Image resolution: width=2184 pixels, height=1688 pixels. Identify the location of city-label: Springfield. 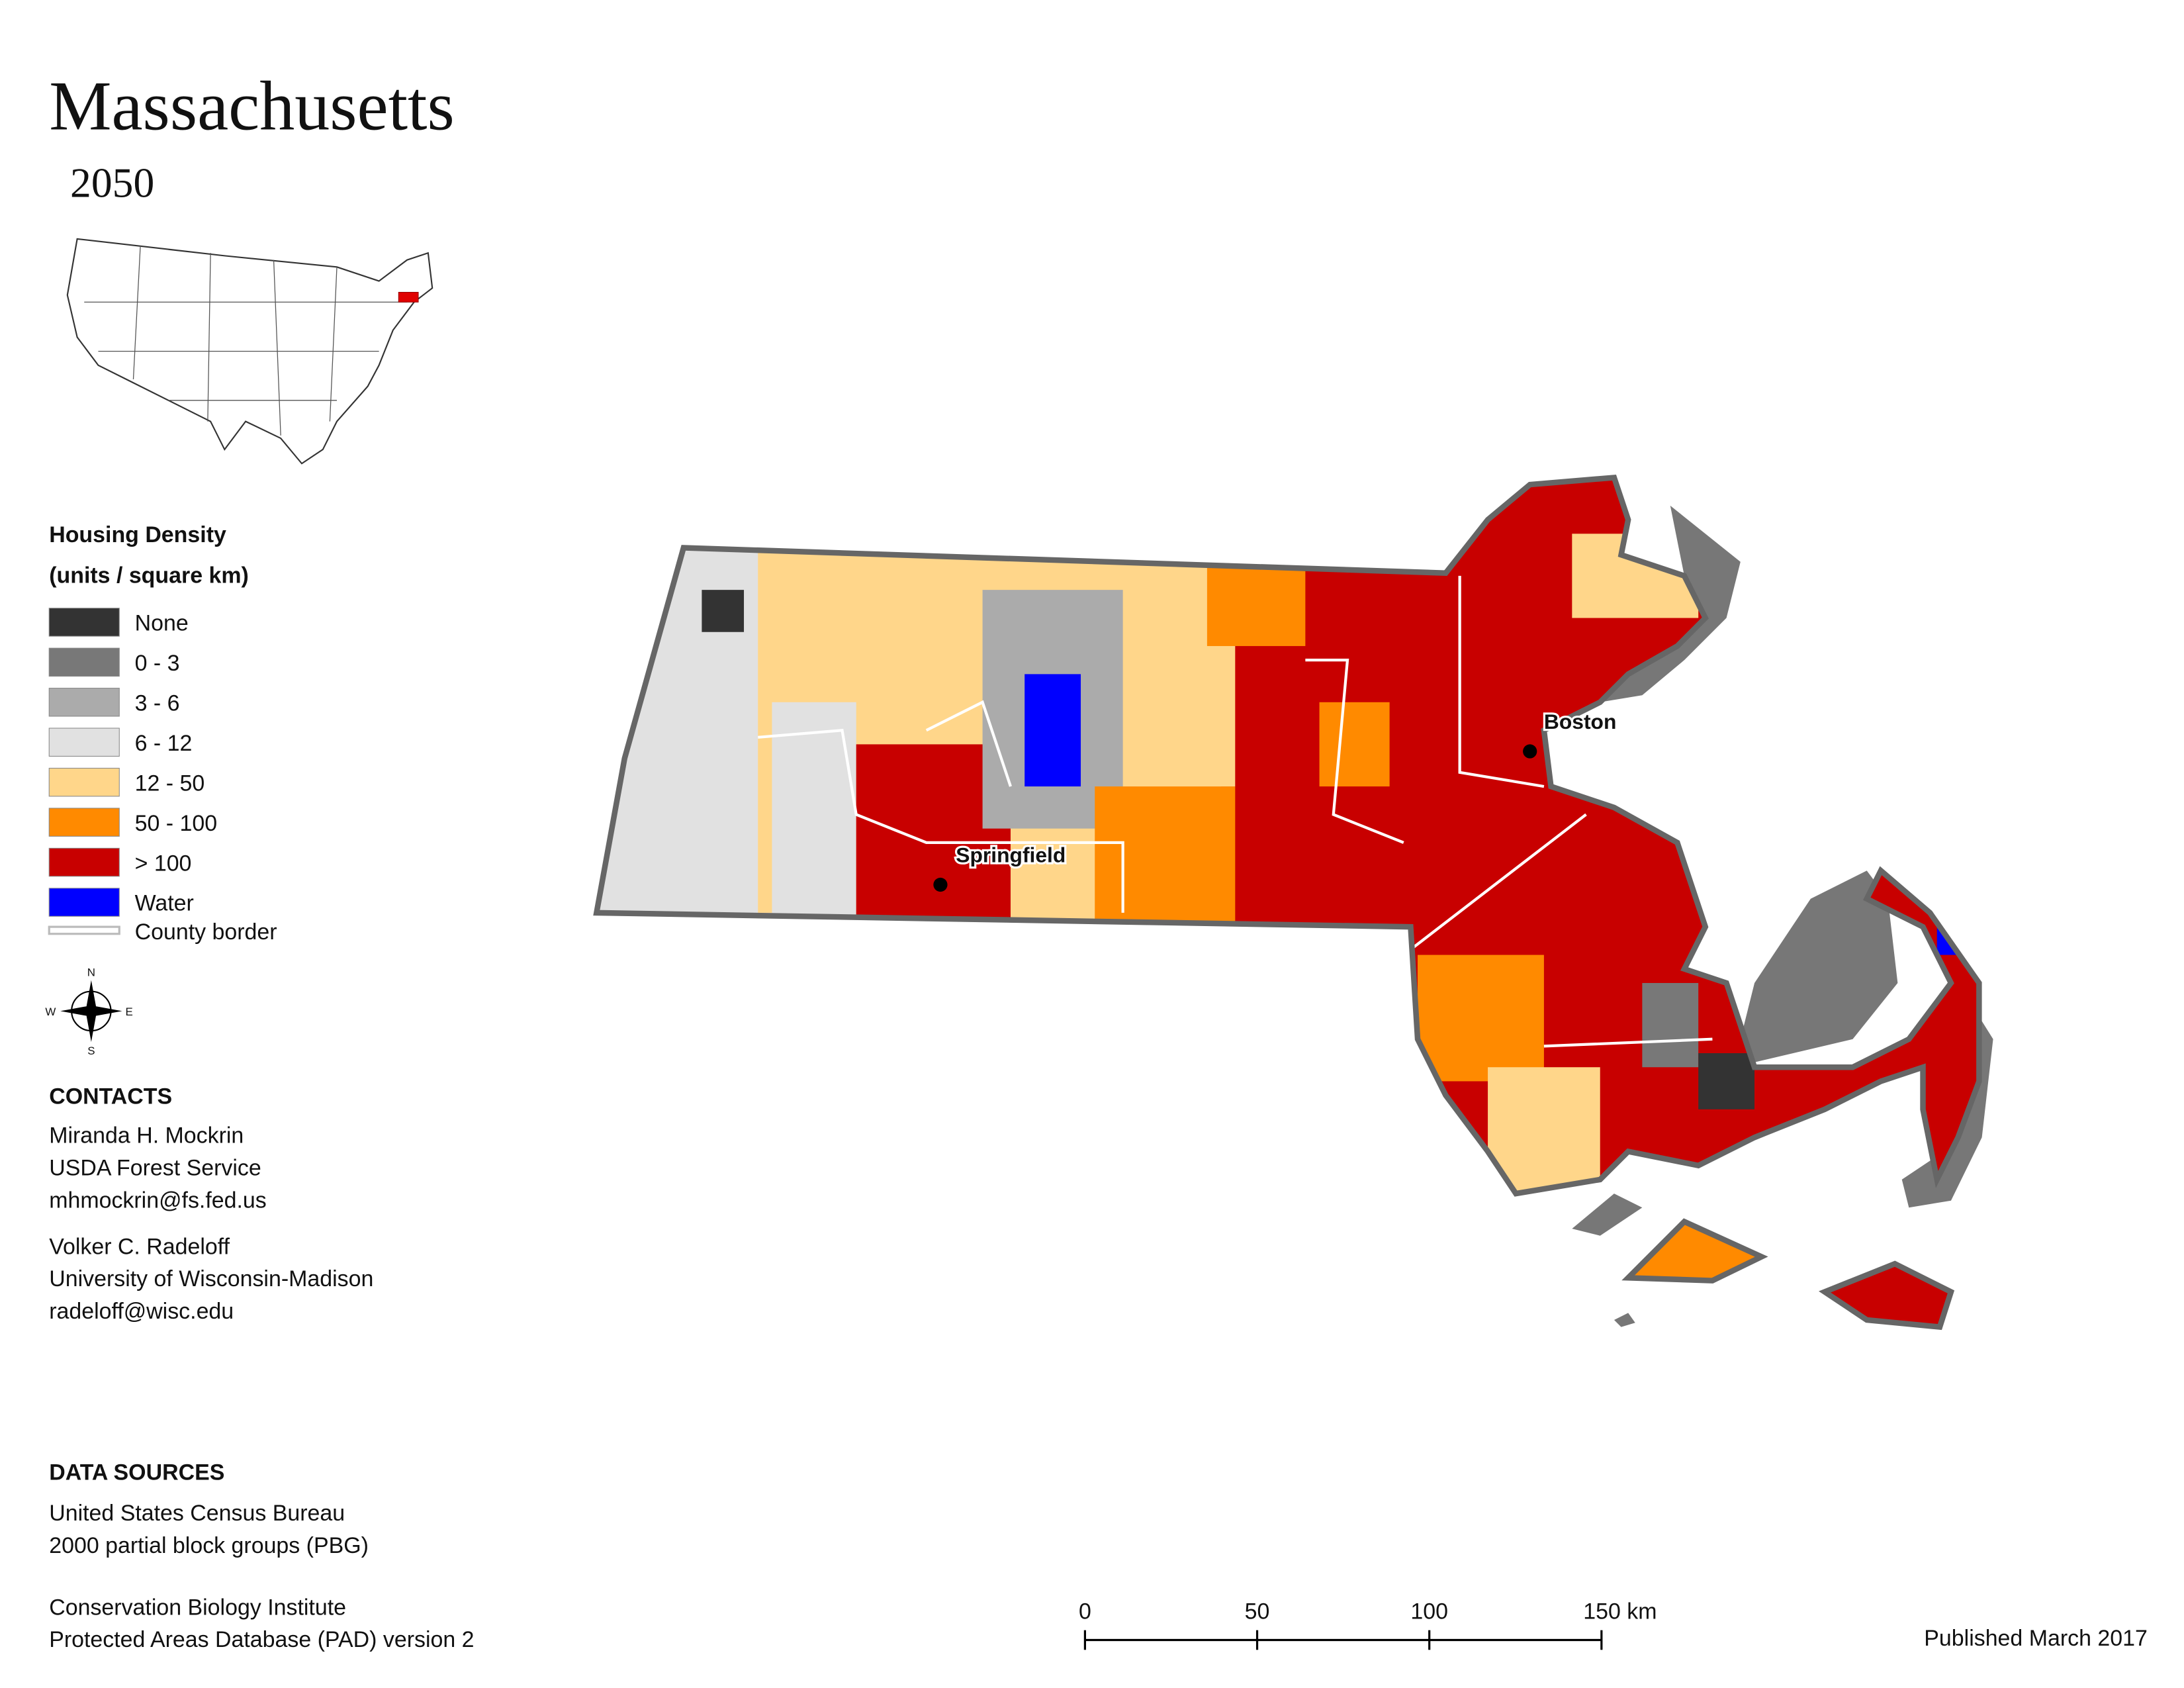
(1011, 855).